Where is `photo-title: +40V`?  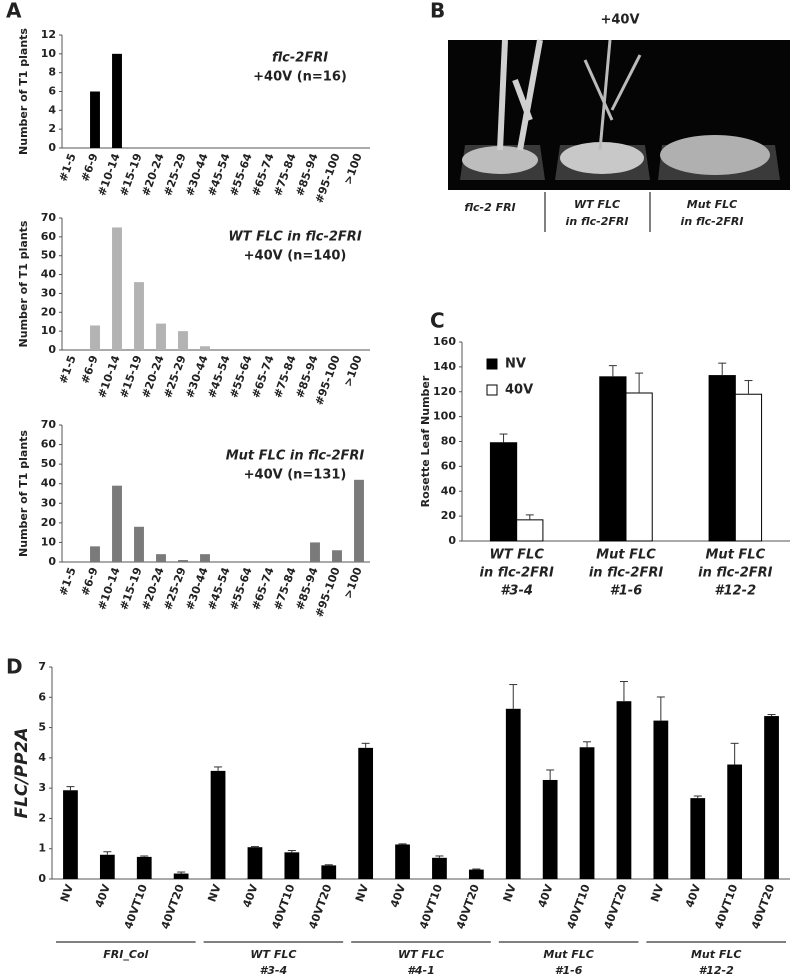 photo-title: +40V is located at coordinates (619, 20).